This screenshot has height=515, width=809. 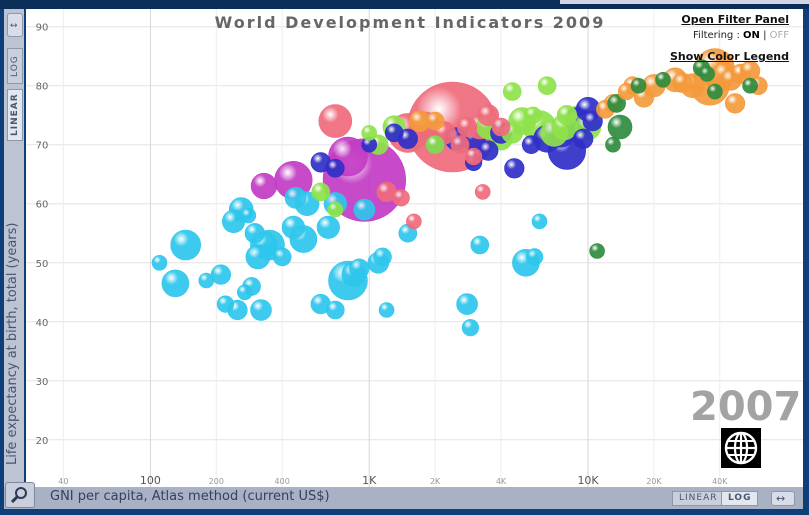 I want to click on vertical-arrows-icon: ↕, so click(x=15, y=25).